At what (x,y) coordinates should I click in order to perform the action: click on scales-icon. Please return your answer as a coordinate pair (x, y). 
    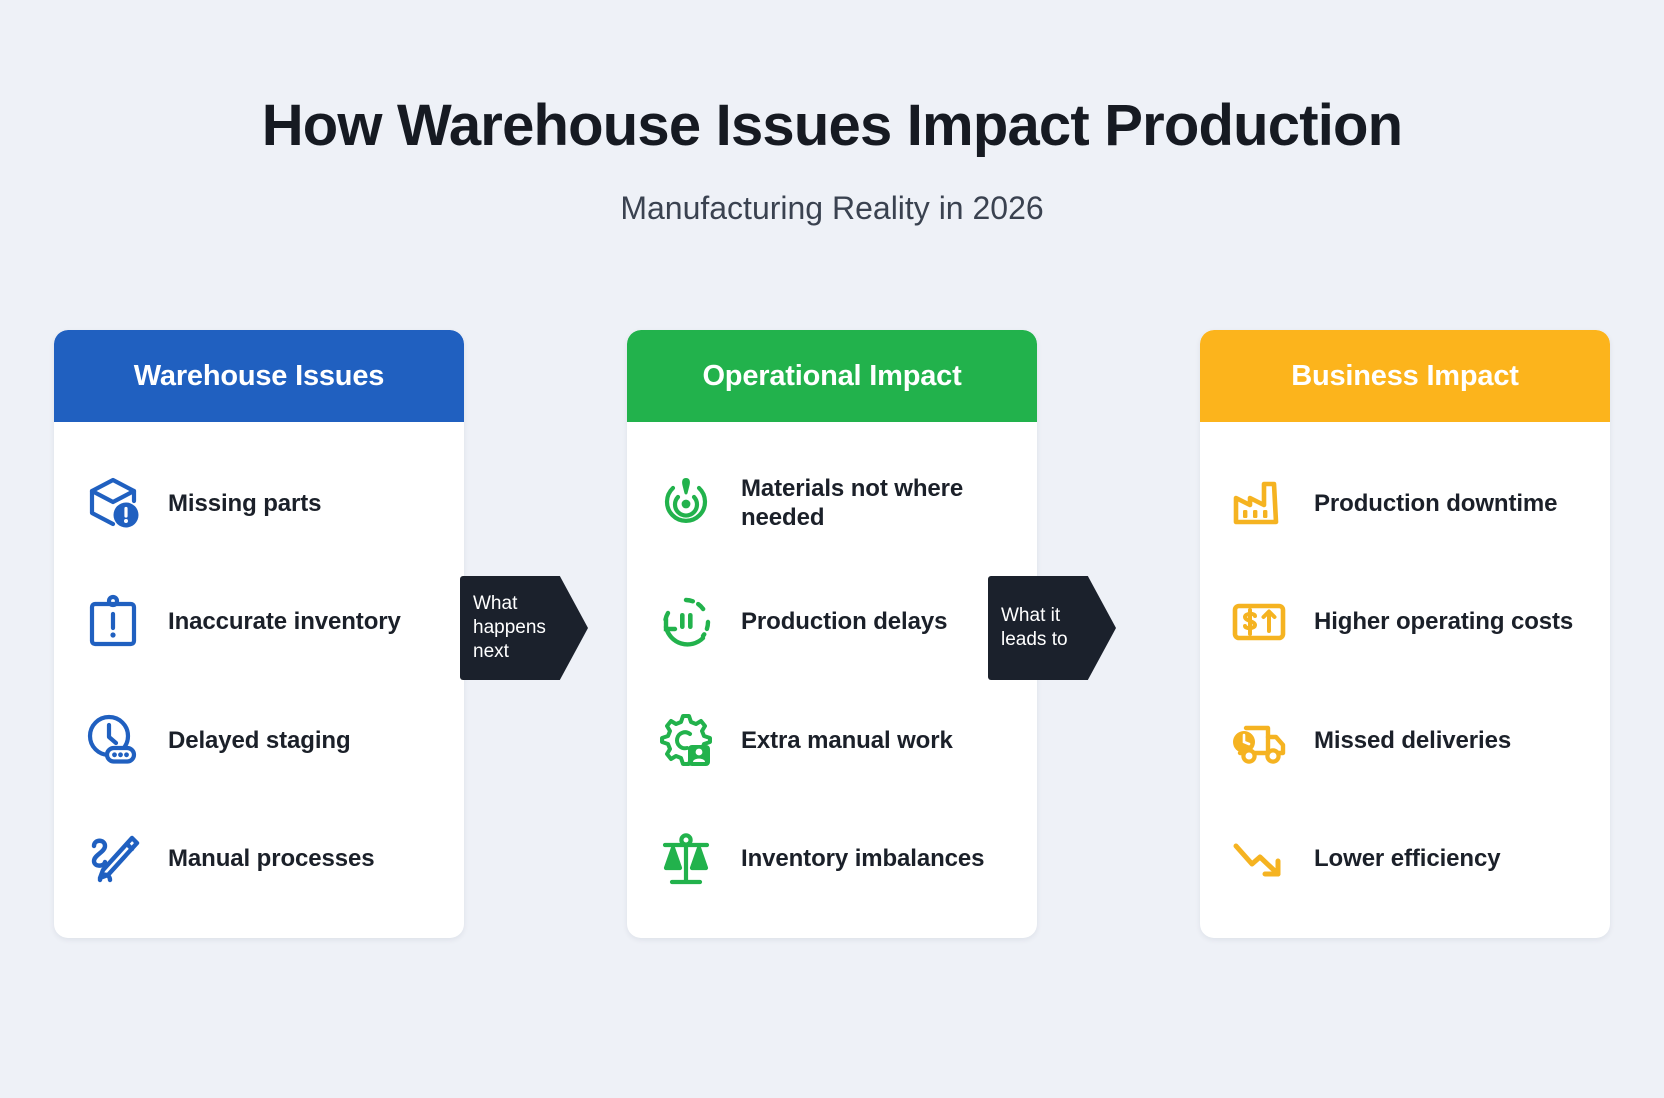
    Looking at the image, I should click on (686, 859).